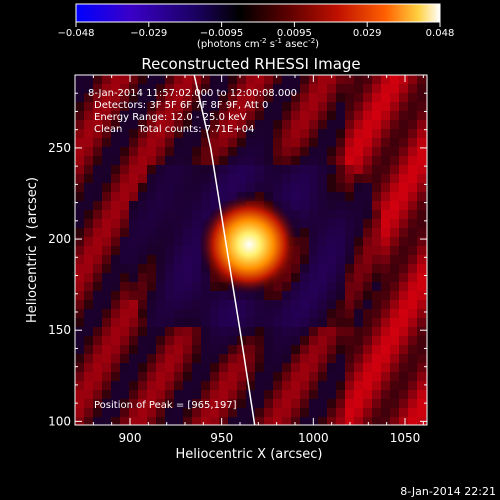 The height and width of the screenshot is (500, 500). I want to click on colorbar, so click(258, 13).